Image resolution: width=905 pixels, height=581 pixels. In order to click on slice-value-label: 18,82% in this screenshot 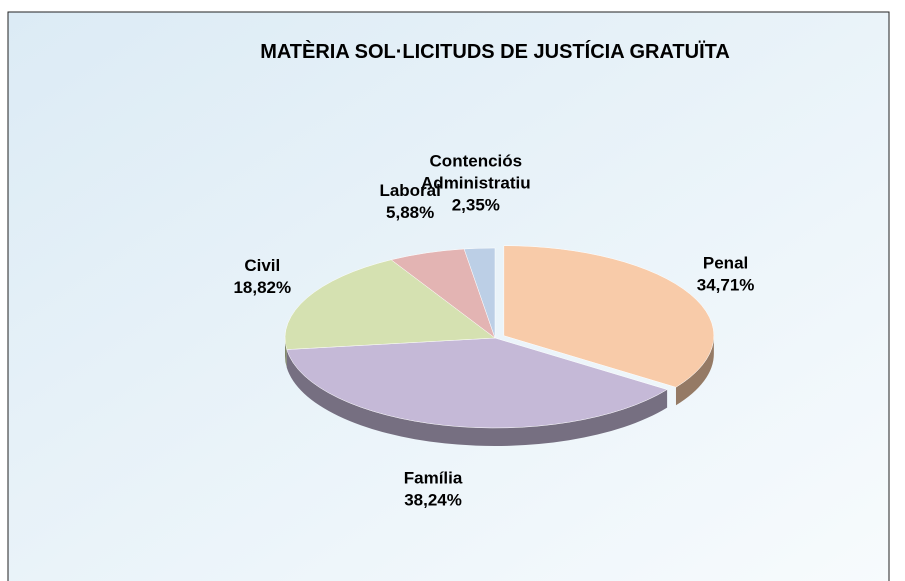, I will do `click(262, 287)`.